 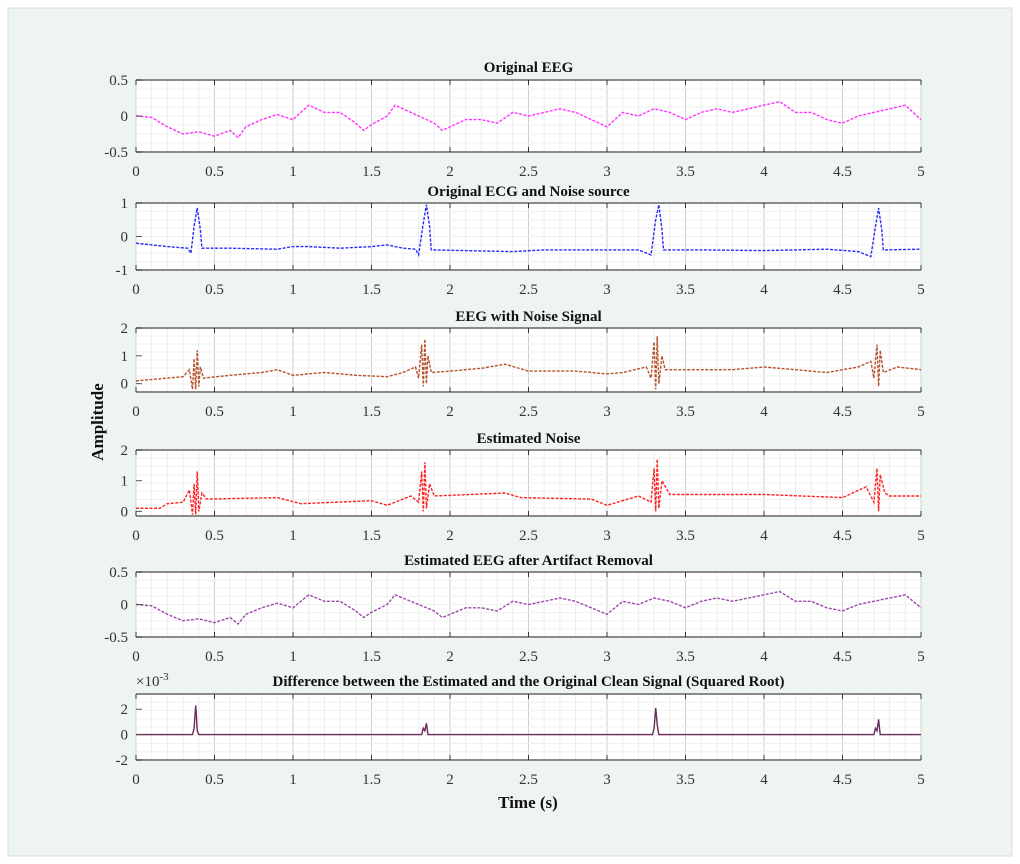 I want to click on subplot-4: 0 0.5 1 1.5 2 2.5 3 3.5 4 4.5 5 0 1 2 Estimated Noise, so click(x=523, y=487).